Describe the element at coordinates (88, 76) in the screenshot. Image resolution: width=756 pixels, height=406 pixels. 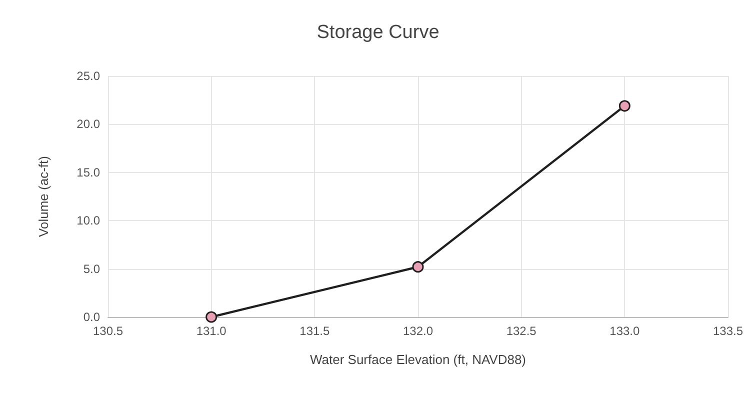
I see `y-tick-label: 25.0` at that location.